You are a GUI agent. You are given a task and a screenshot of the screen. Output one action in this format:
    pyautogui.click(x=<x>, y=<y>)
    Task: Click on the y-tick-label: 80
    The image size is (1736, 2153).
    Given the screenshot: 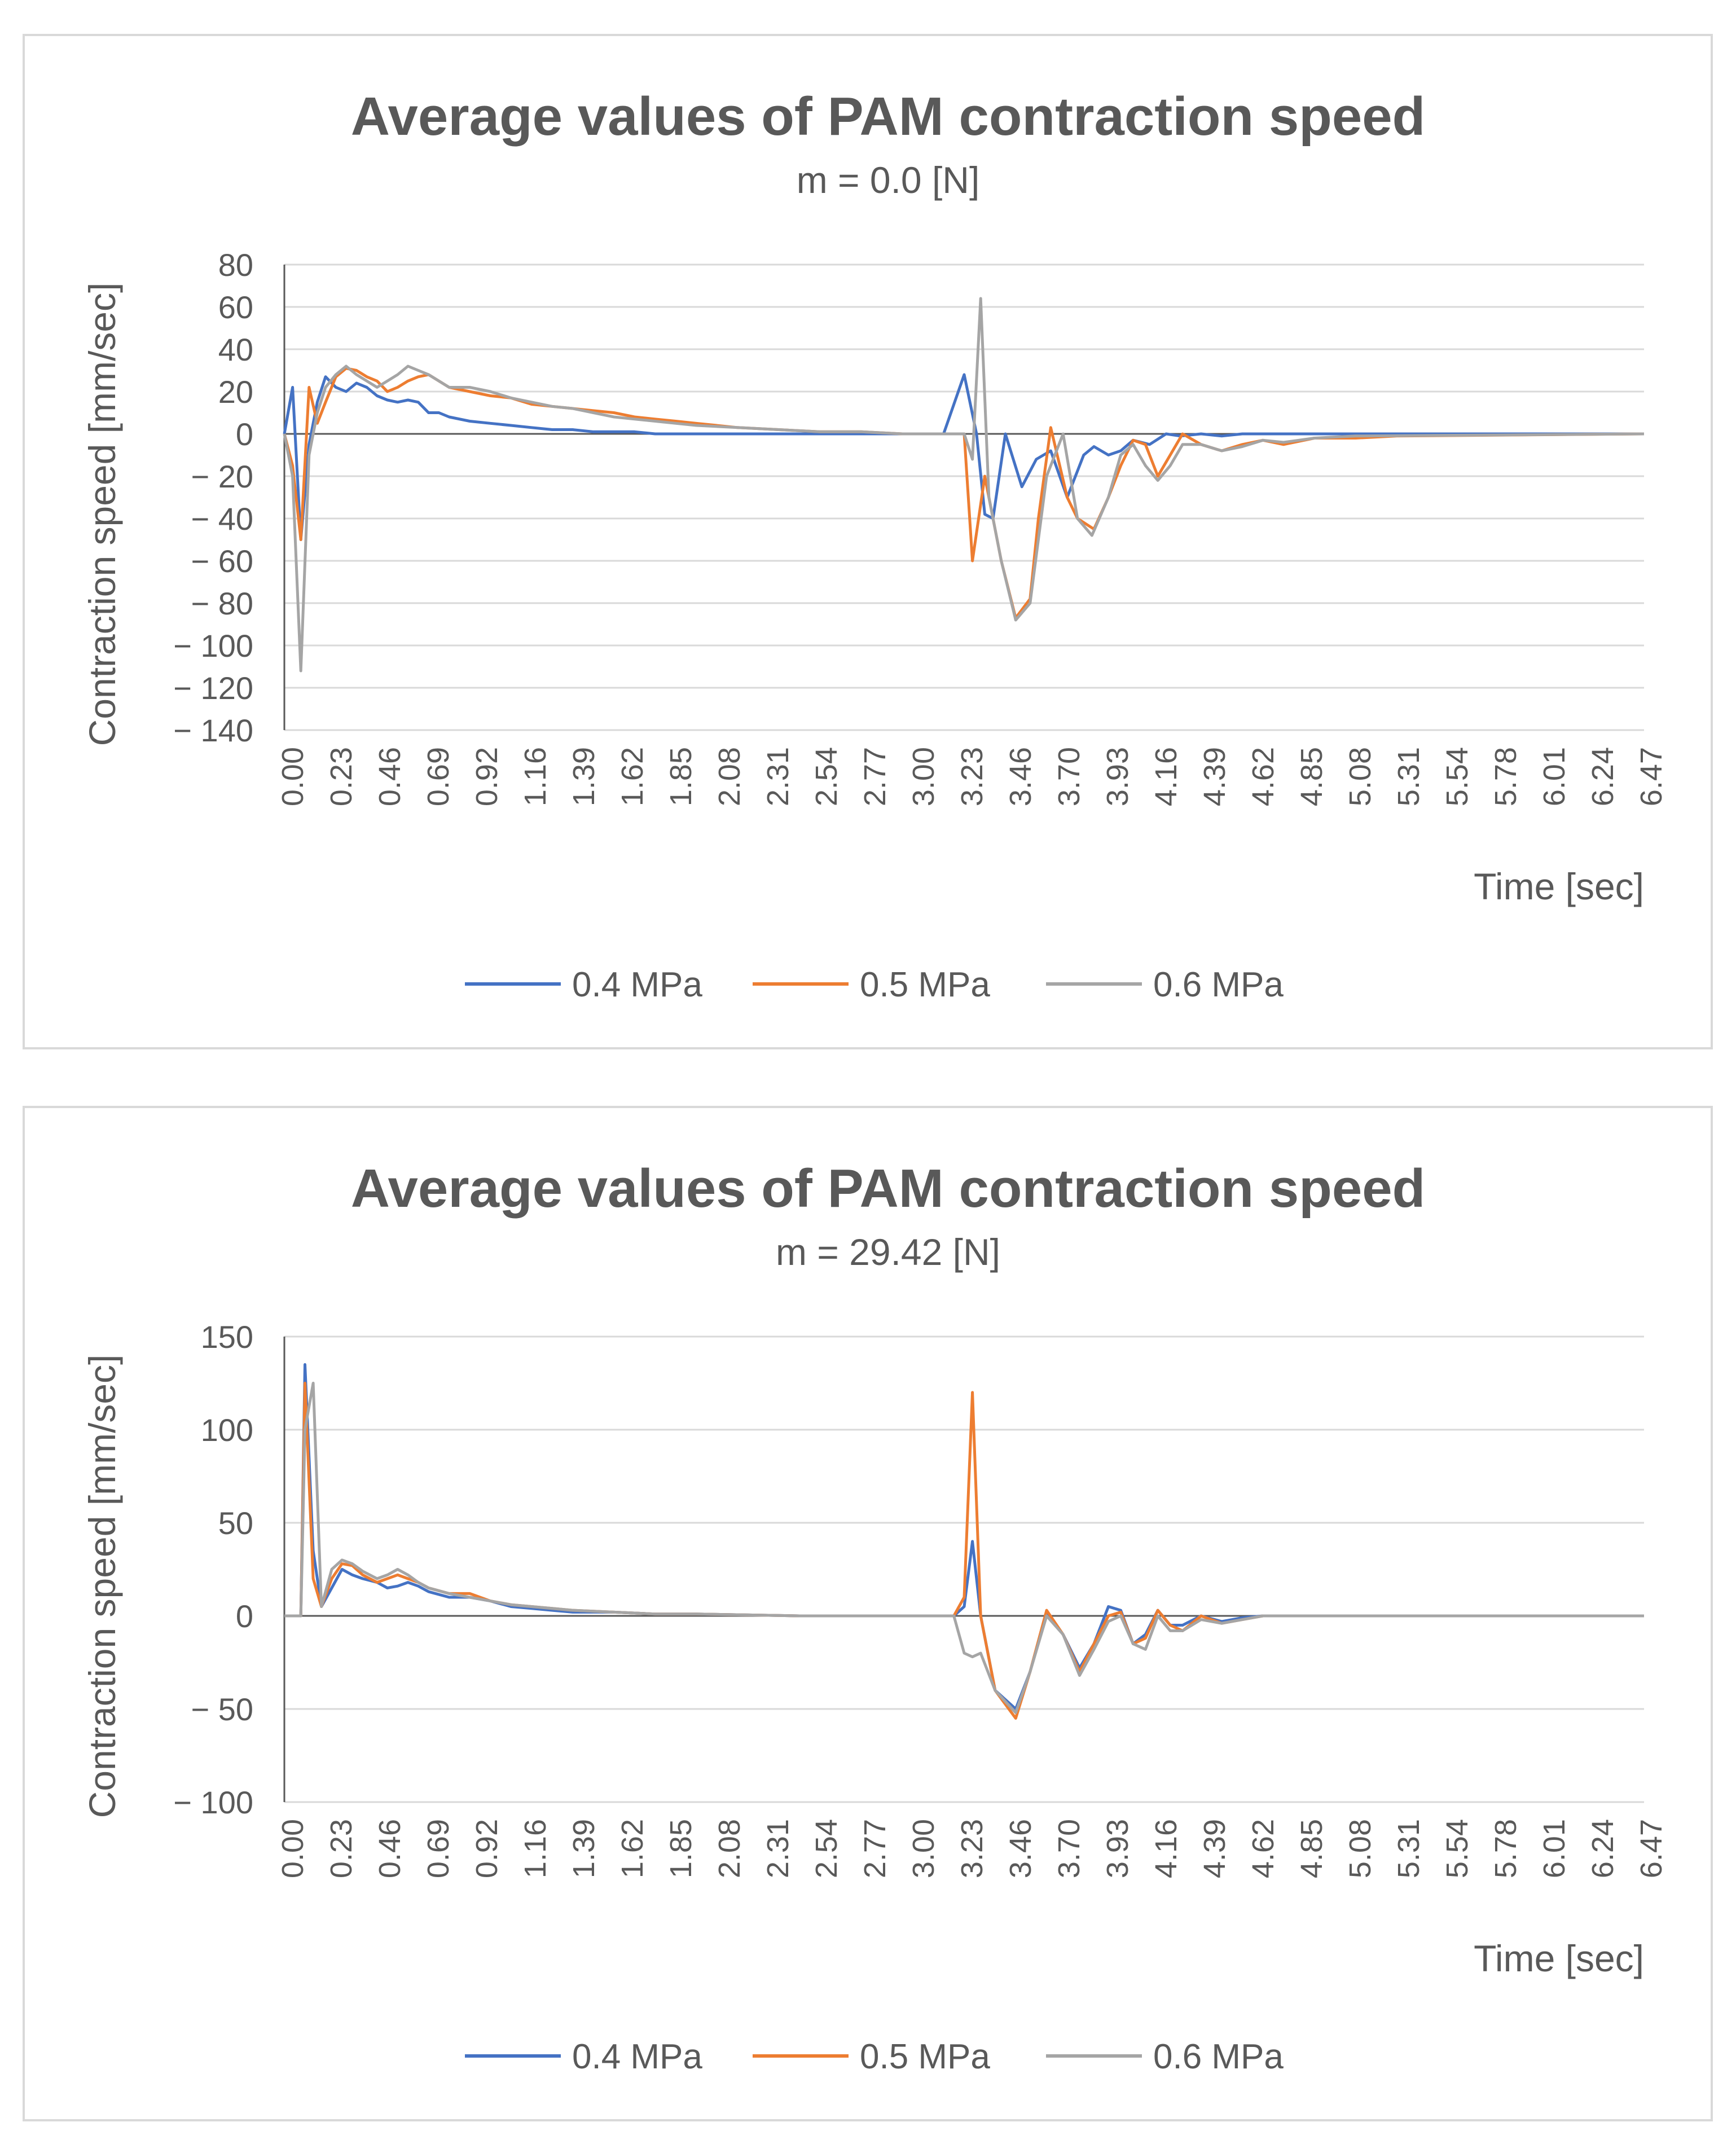 What is the action you would take?
    pyautogui.click(x=235, y=265)
    